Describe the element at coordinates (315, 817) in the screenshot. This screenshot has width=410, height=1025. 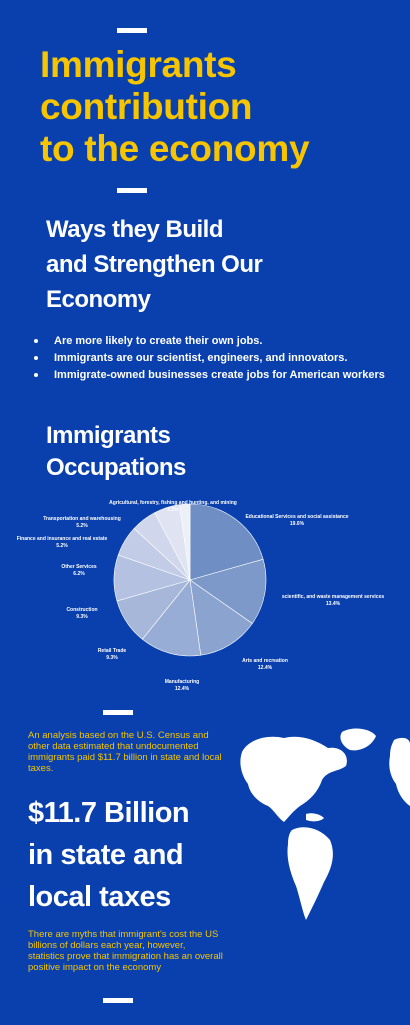
I see `caribbean-shape` at that location.